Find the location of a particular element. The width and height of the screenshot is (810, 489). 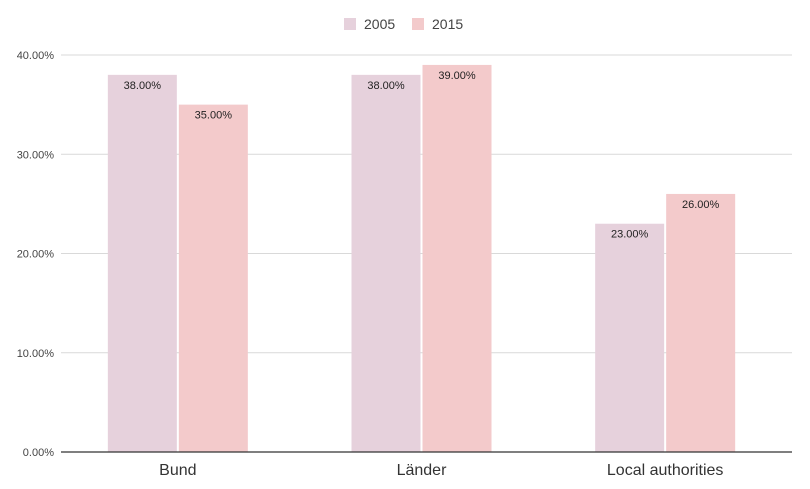

legend-swatch-2005 is located at coordinates (350, 24).